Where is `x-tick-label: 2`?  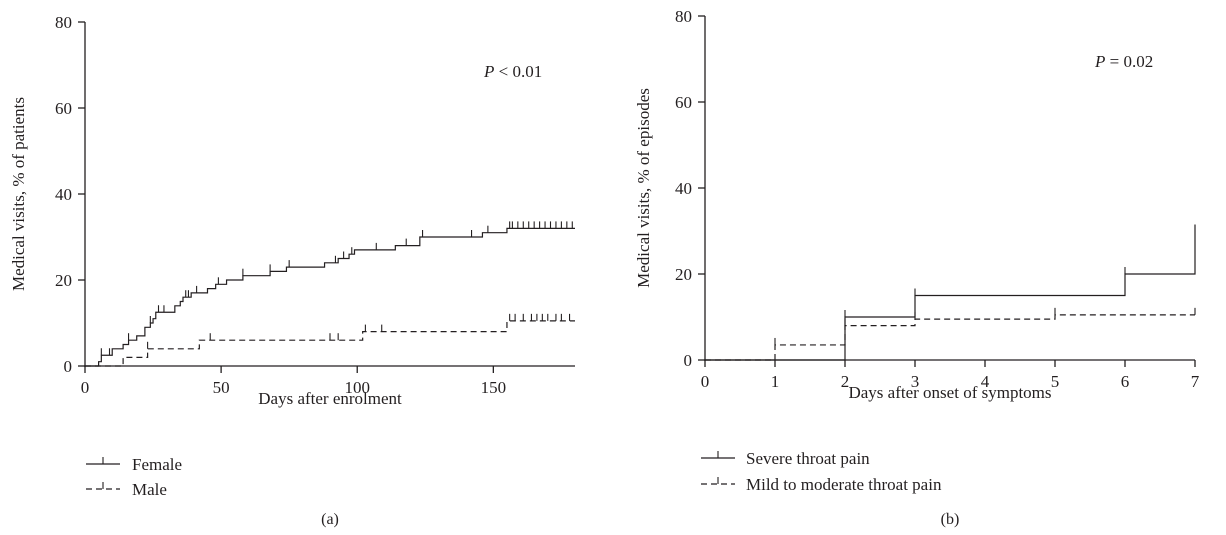
x-tick-label: 2 is located at coordinates (845, 381).